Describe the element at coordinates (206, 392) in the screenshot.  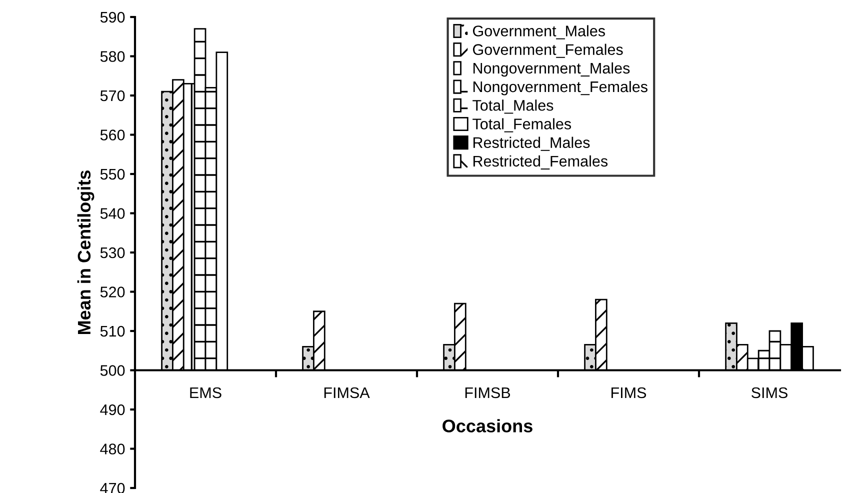
I see `x-tick-label: EMS` at that location.